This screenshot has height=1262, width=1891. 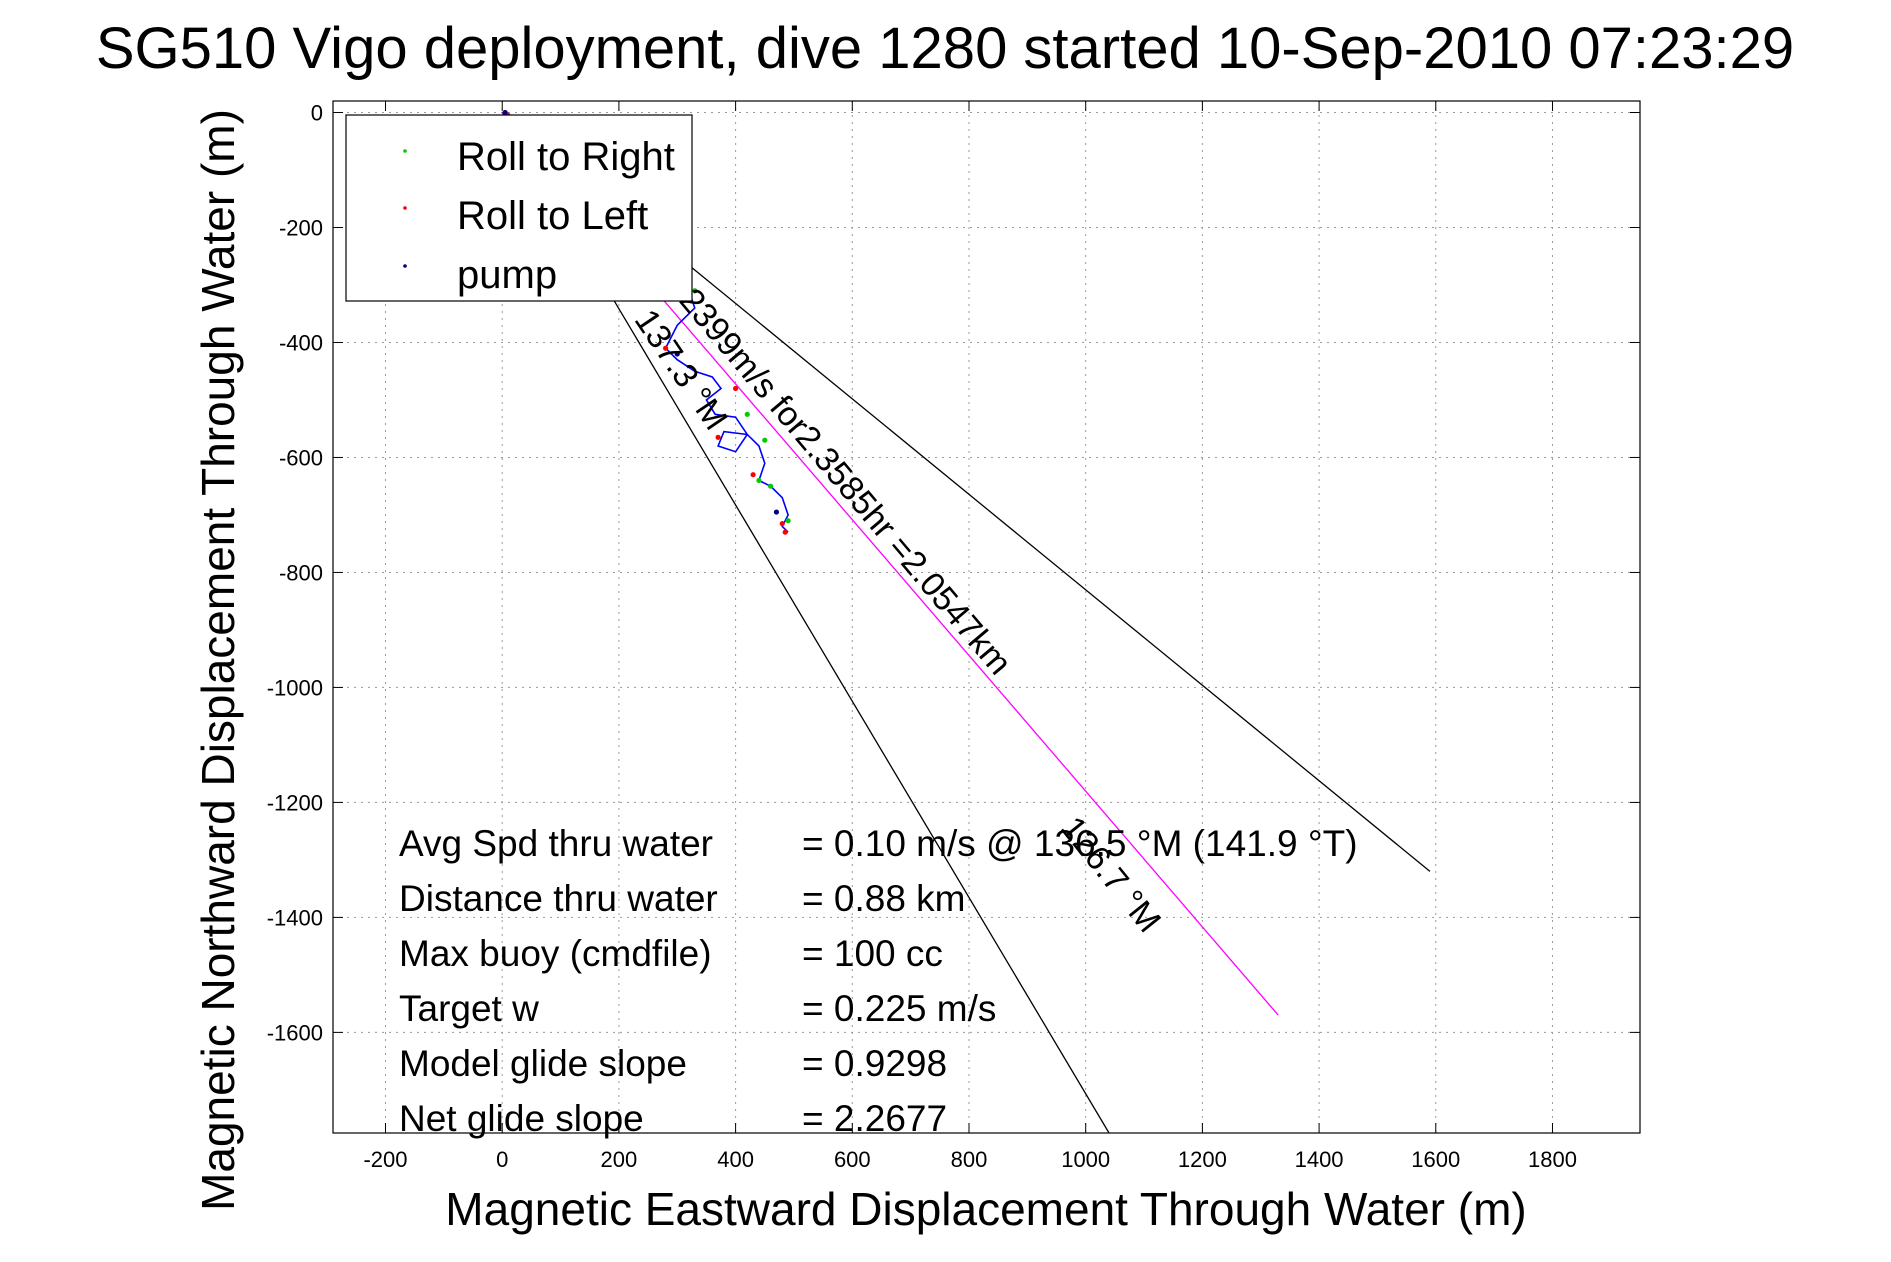 I want to click on y-tick-labels: 0 -200 -400 -600 -800 -1000 -1200 -1400 -1600, so click(x=295, y=572).